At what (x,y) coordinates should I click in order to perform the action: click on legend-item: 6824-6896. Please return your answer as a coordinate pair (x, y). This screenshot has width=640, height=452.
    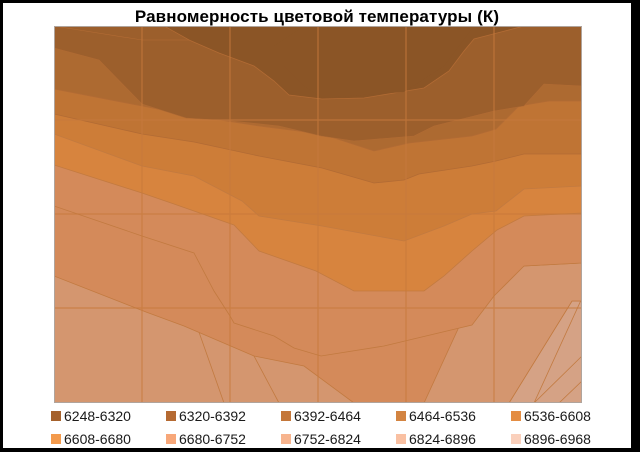
    Looking at the image, I should click on (436, 439).